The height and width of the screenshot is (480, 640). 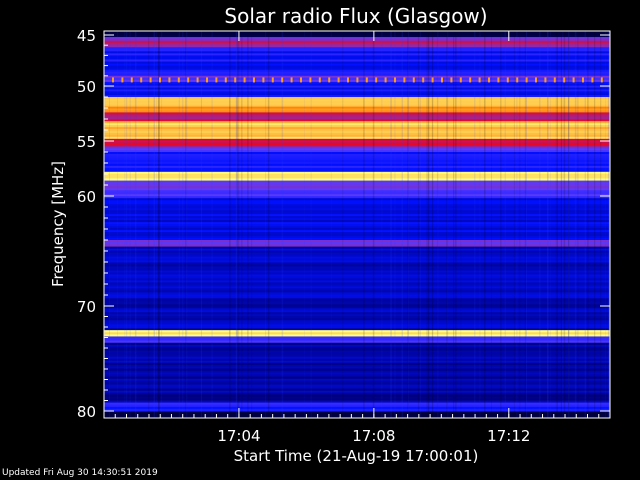 I want to click on x-tick-label: 17:08, so click(x=373, y=436).